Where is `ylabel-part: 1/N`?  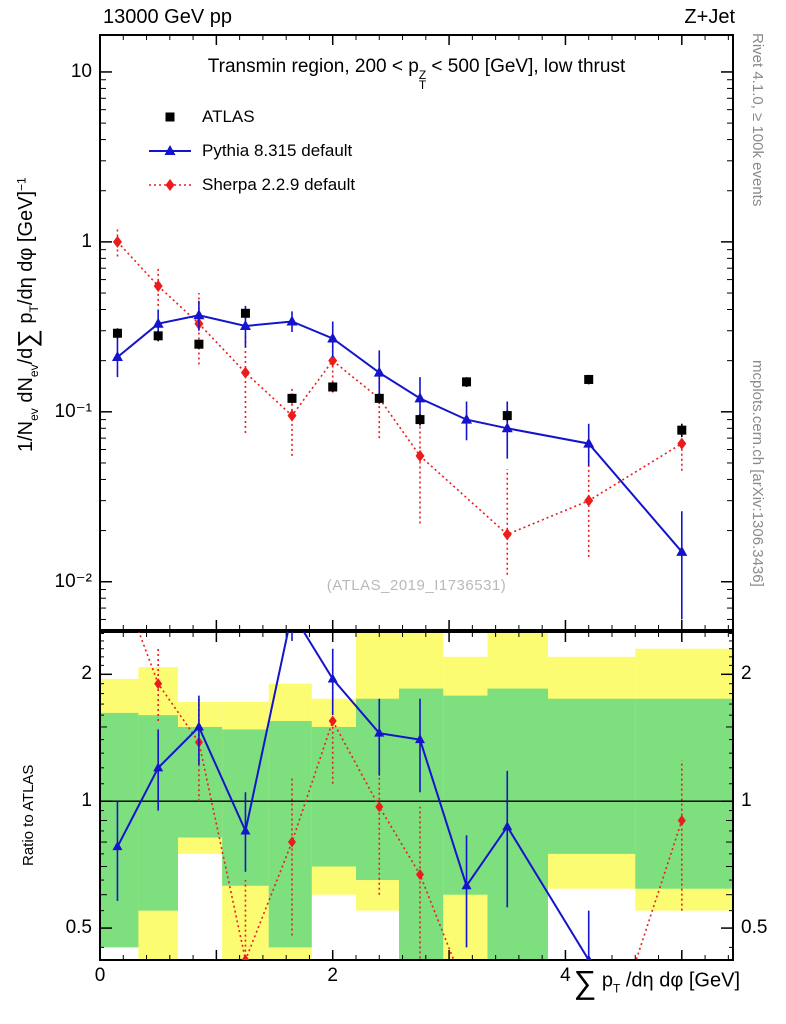 ylabel-part: 1/N is located at coordinates (26, 436).